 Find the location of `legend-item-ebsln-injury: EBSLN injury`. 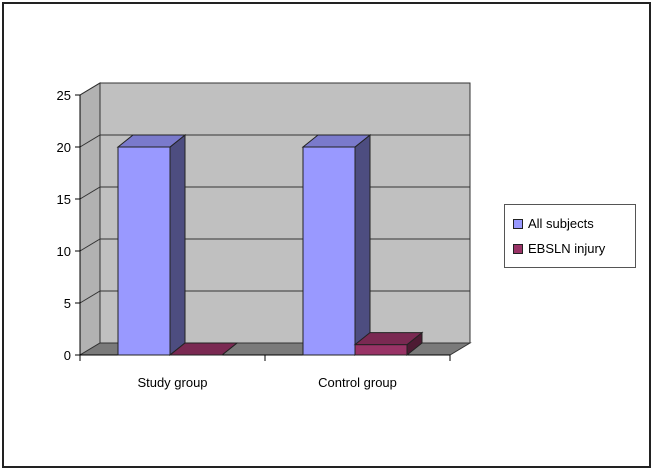

legend-item-ebsln-injury: EBSLN injury is located at coordinates (559, 248).